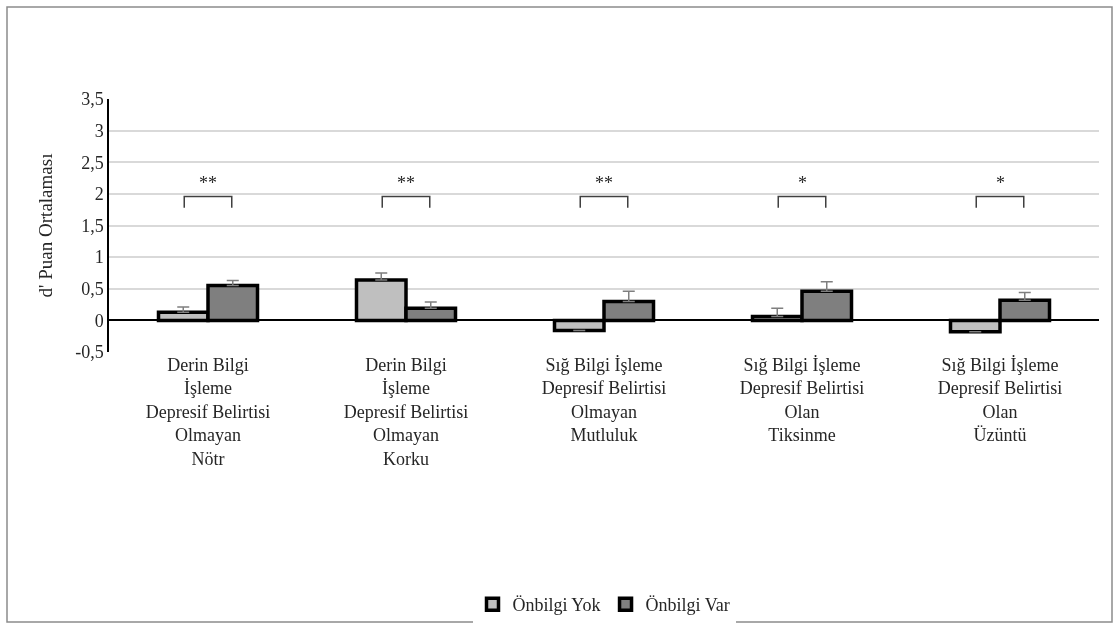 Image resolution: width=1119 pixels, height=630 pixels. Describe the element at coordinates (1000, 400) in the screenshot. I see `x-tick-label: Sığ Bilgi İşleme Depresif Belirtisi Olan Üzüntü` at that location.